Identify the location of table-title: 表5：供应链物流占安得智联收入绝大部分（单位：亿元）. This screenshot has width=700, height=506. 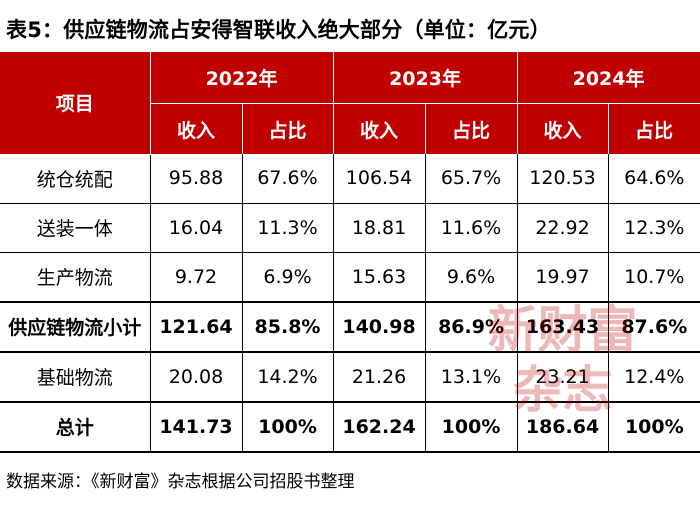
(278, 30).